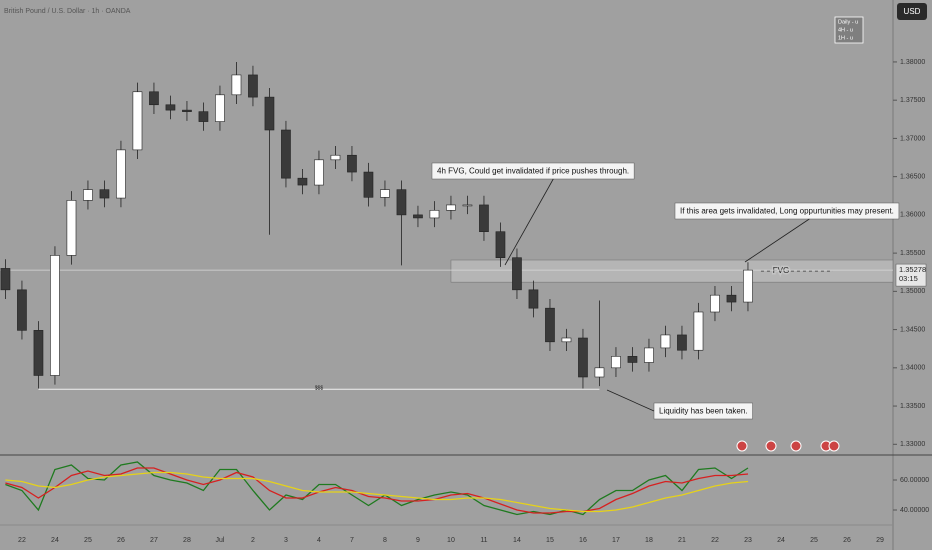 The width and height of the screenshot is (932, 550). Describe the element at coordinates (715, 540) in the screenshot. I see `x-tick-label: 22` at that location.